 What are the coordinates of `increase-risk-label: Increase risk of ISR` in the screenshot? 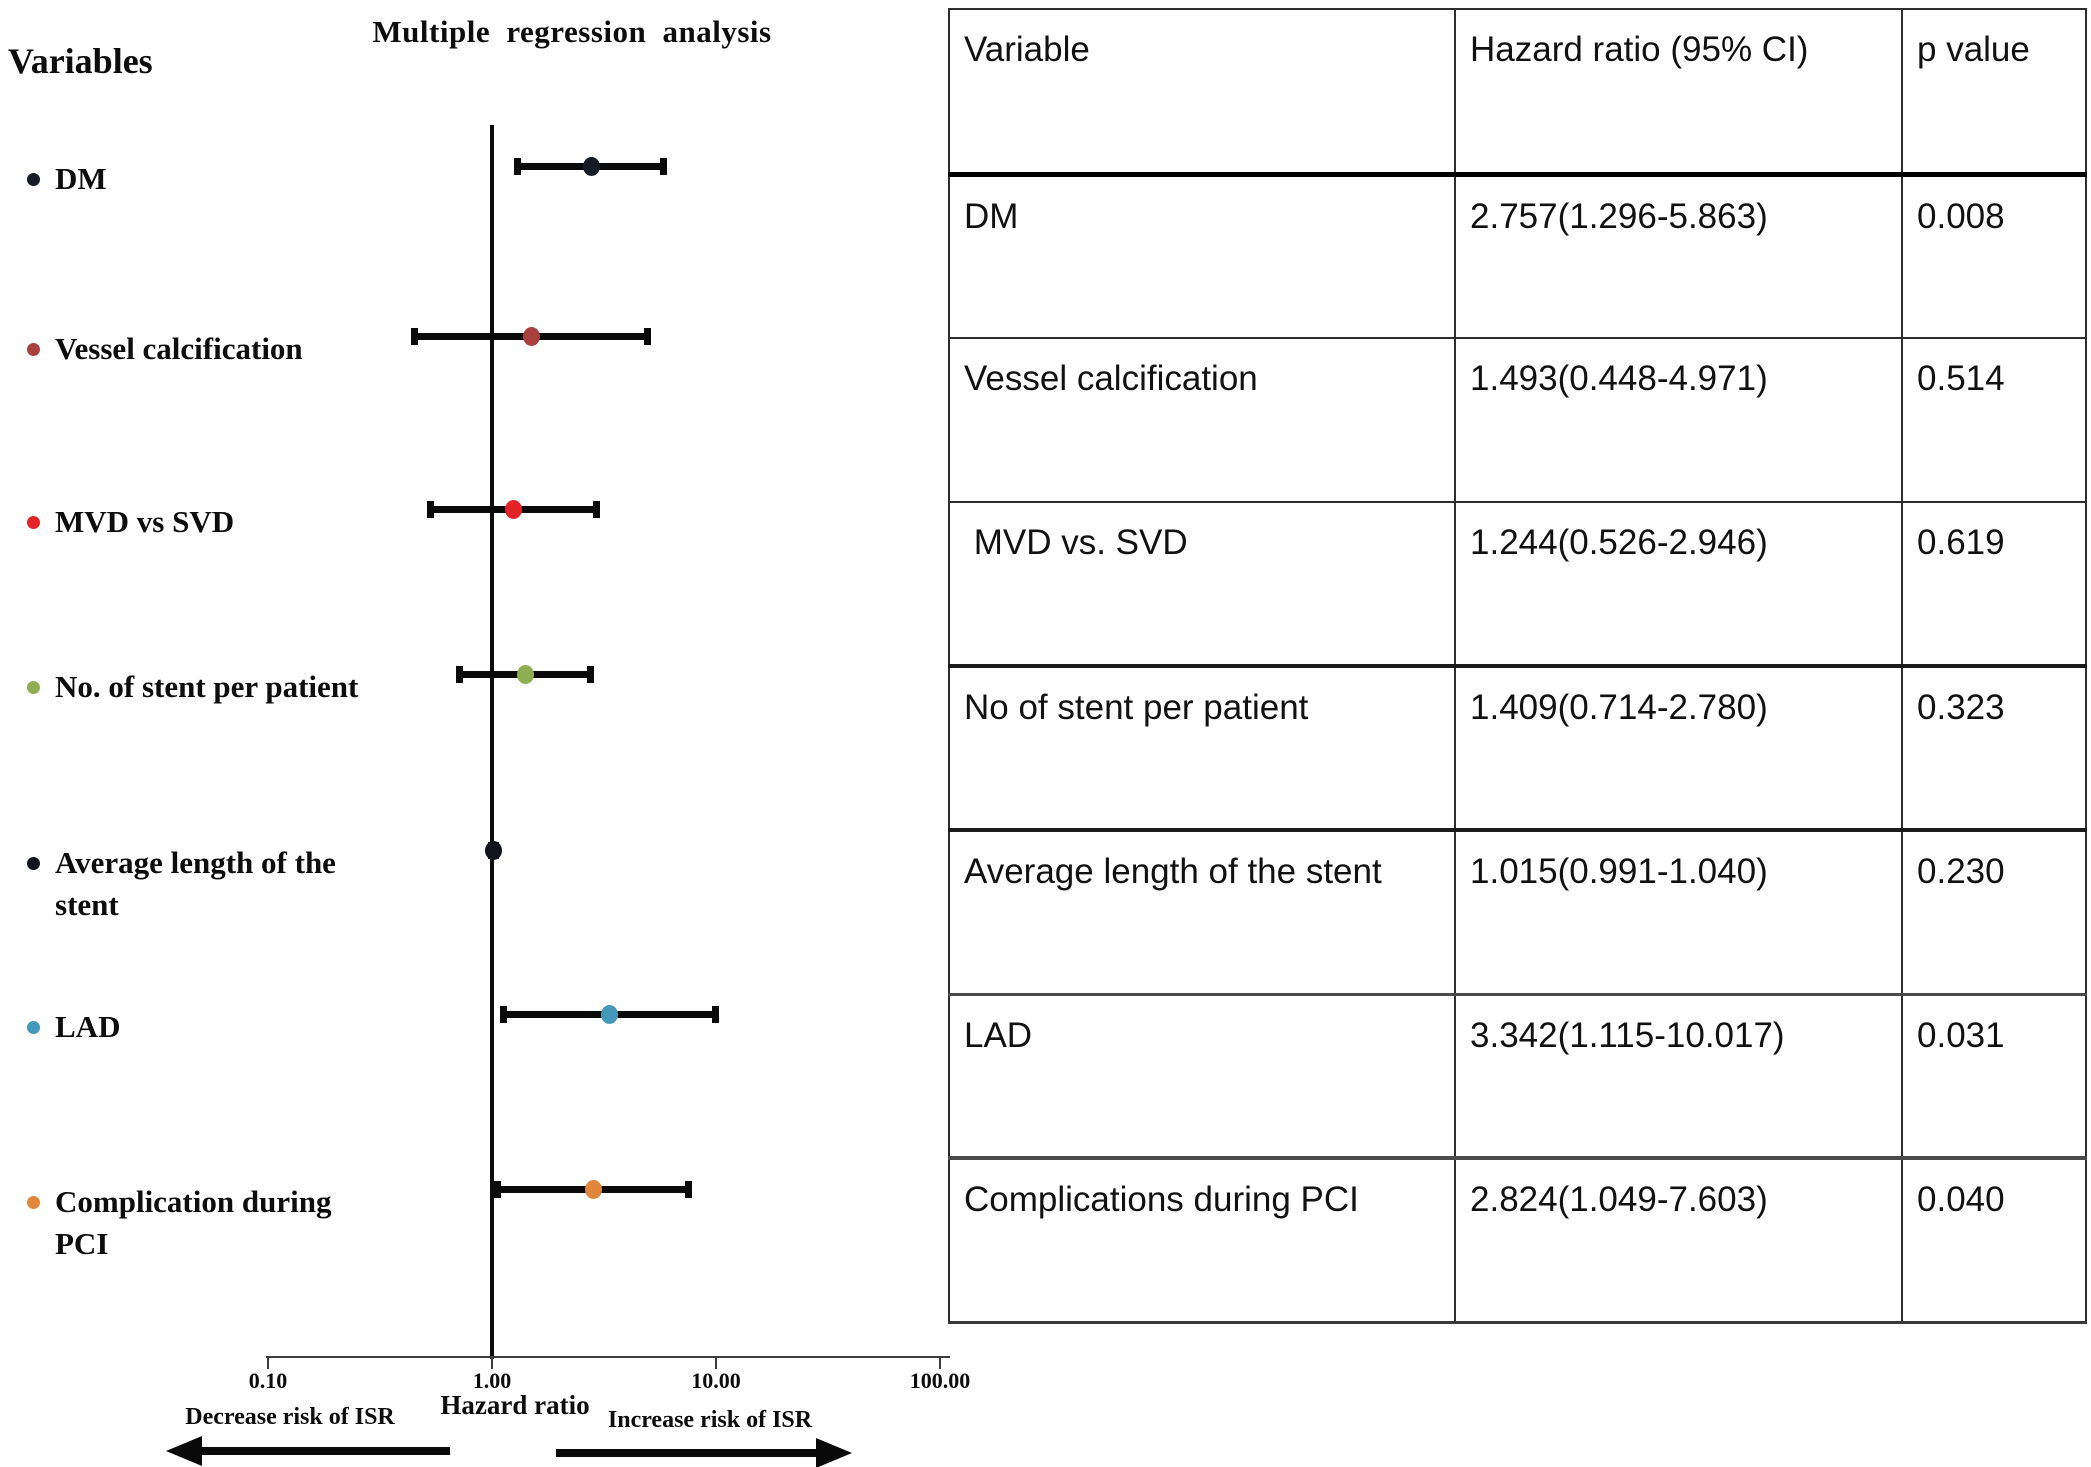 It's located at (710, 1420).